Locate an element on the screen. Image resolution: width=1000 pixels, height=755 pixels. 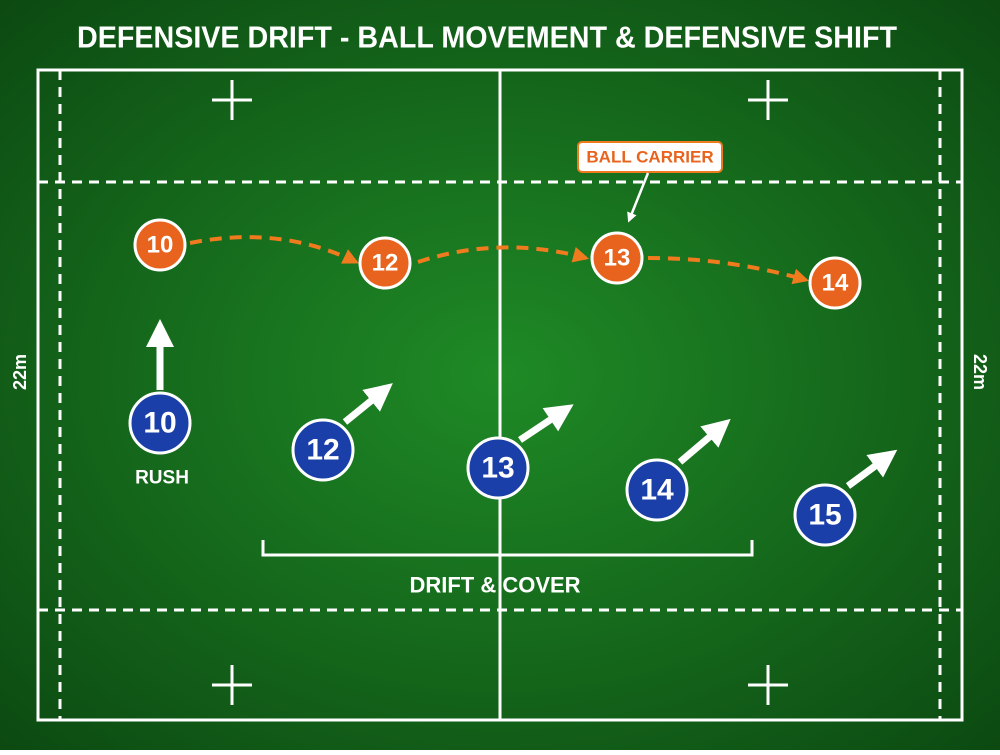
ball-carrier-box is located at coordinates (650, 157).